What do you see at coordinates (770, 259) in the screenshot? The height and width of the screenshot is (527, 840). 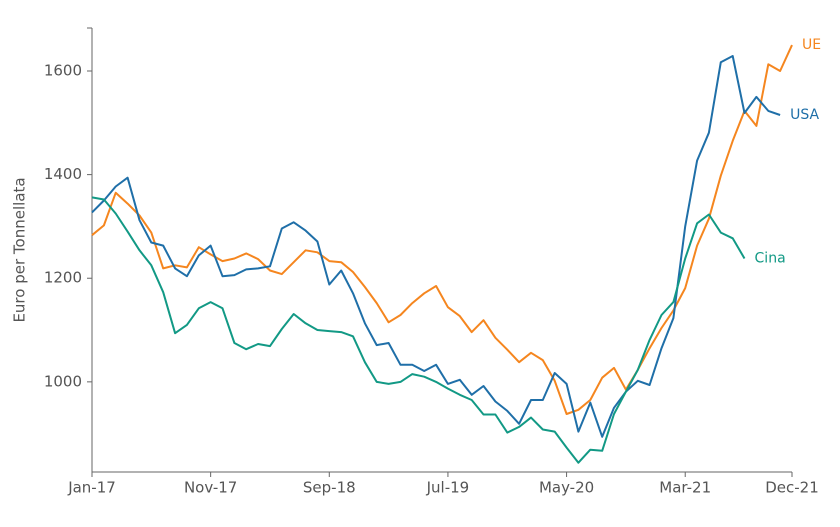 I see `series-label: Cina` at bounding box center [770, 259].